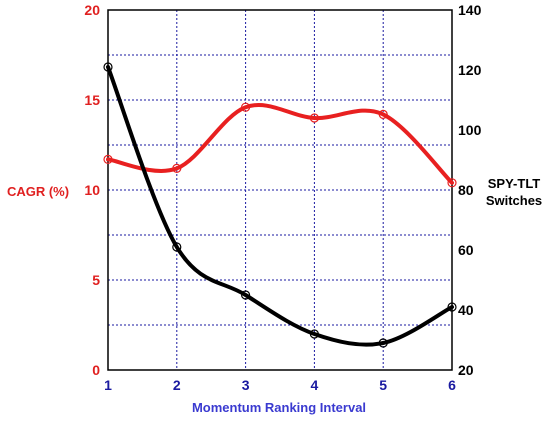 The height and width of the screenshot is (421, 549). I want to click on right-tick-label: 80, so click(466, 190).